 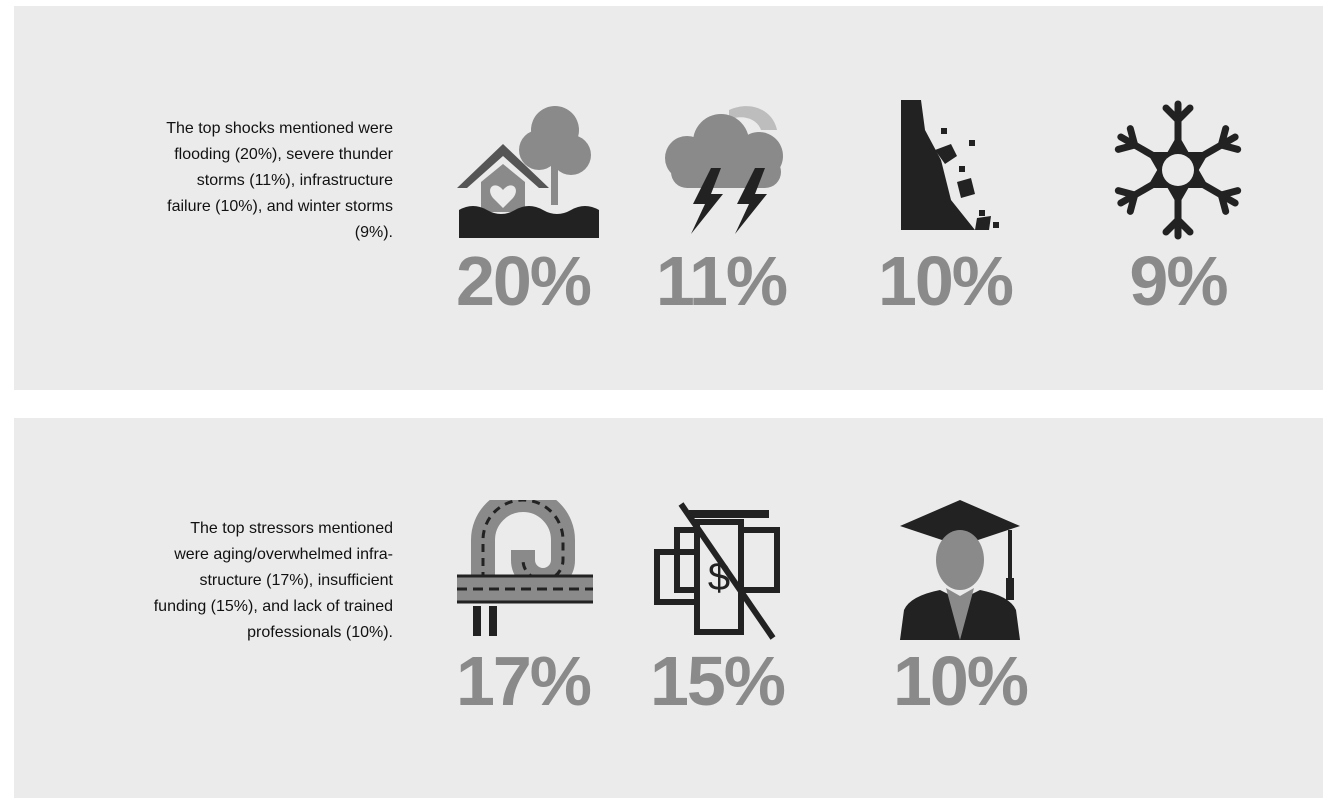 I want to click on percent-label: 20%, so click(x=523, y=281).